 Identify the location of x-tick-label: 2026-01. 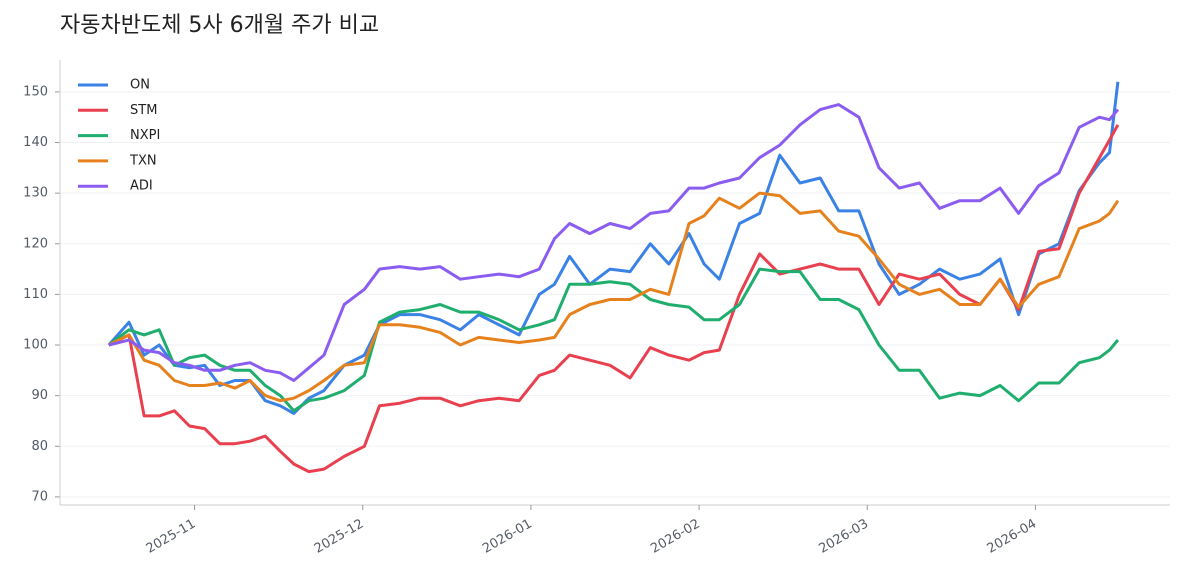
(507, 537).